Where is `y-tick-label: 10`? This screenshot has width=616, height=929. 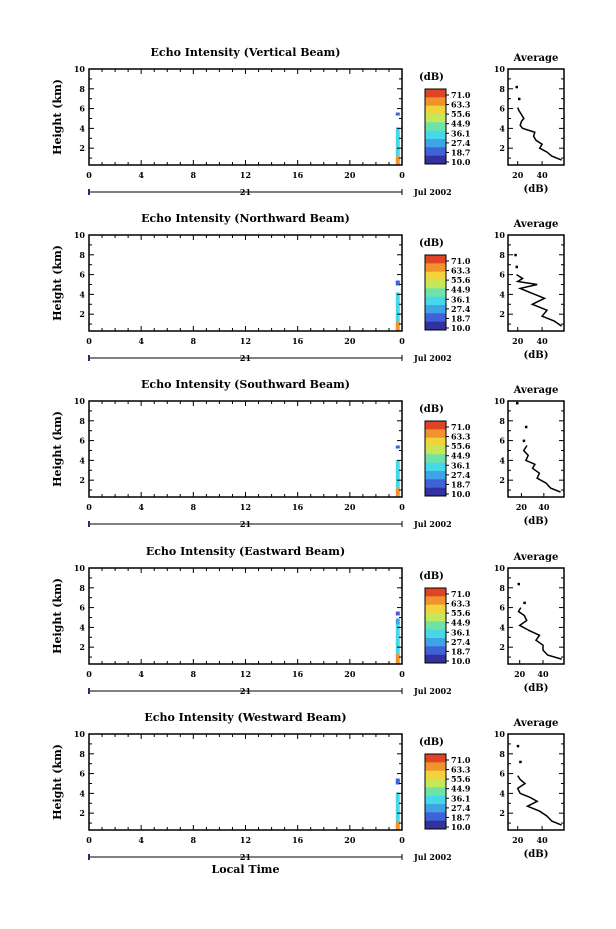 y-tick-label: 10 is located at coordinates (80, 568).